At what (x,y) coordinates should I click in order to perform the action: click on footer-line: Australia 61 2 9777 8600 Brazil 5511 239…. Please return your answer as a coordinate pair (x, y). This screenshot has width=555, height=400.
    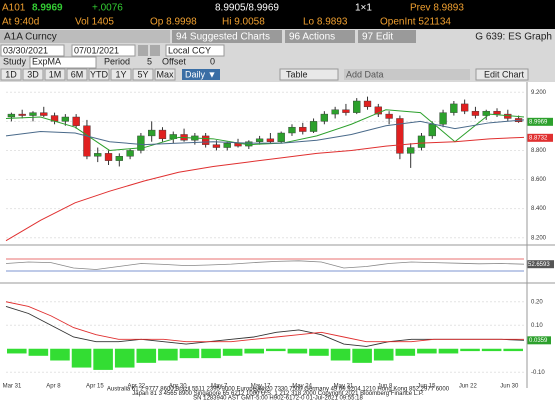
    Looking at the image, I should click on (278, 390).